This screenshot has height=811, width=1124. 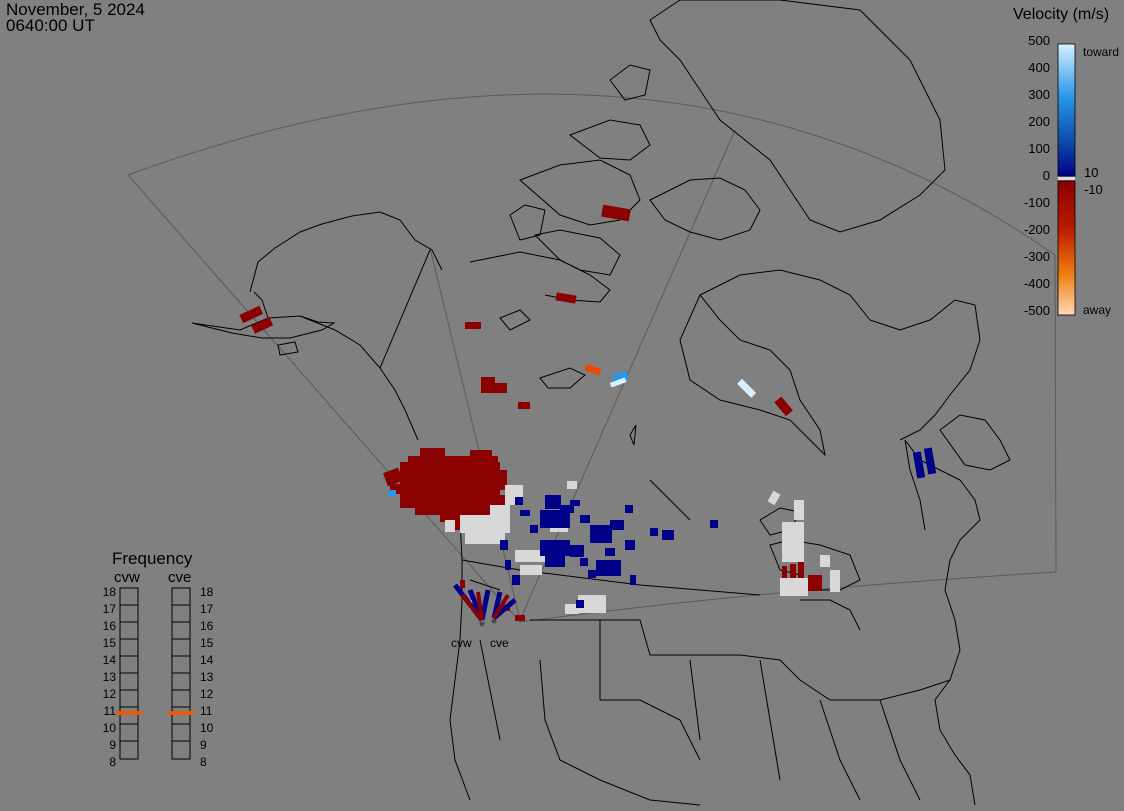 What do you see at coordinates (129, 713) in the screenshot?
I see `frequency-marker-cvw` at bounding box center [129, 713].